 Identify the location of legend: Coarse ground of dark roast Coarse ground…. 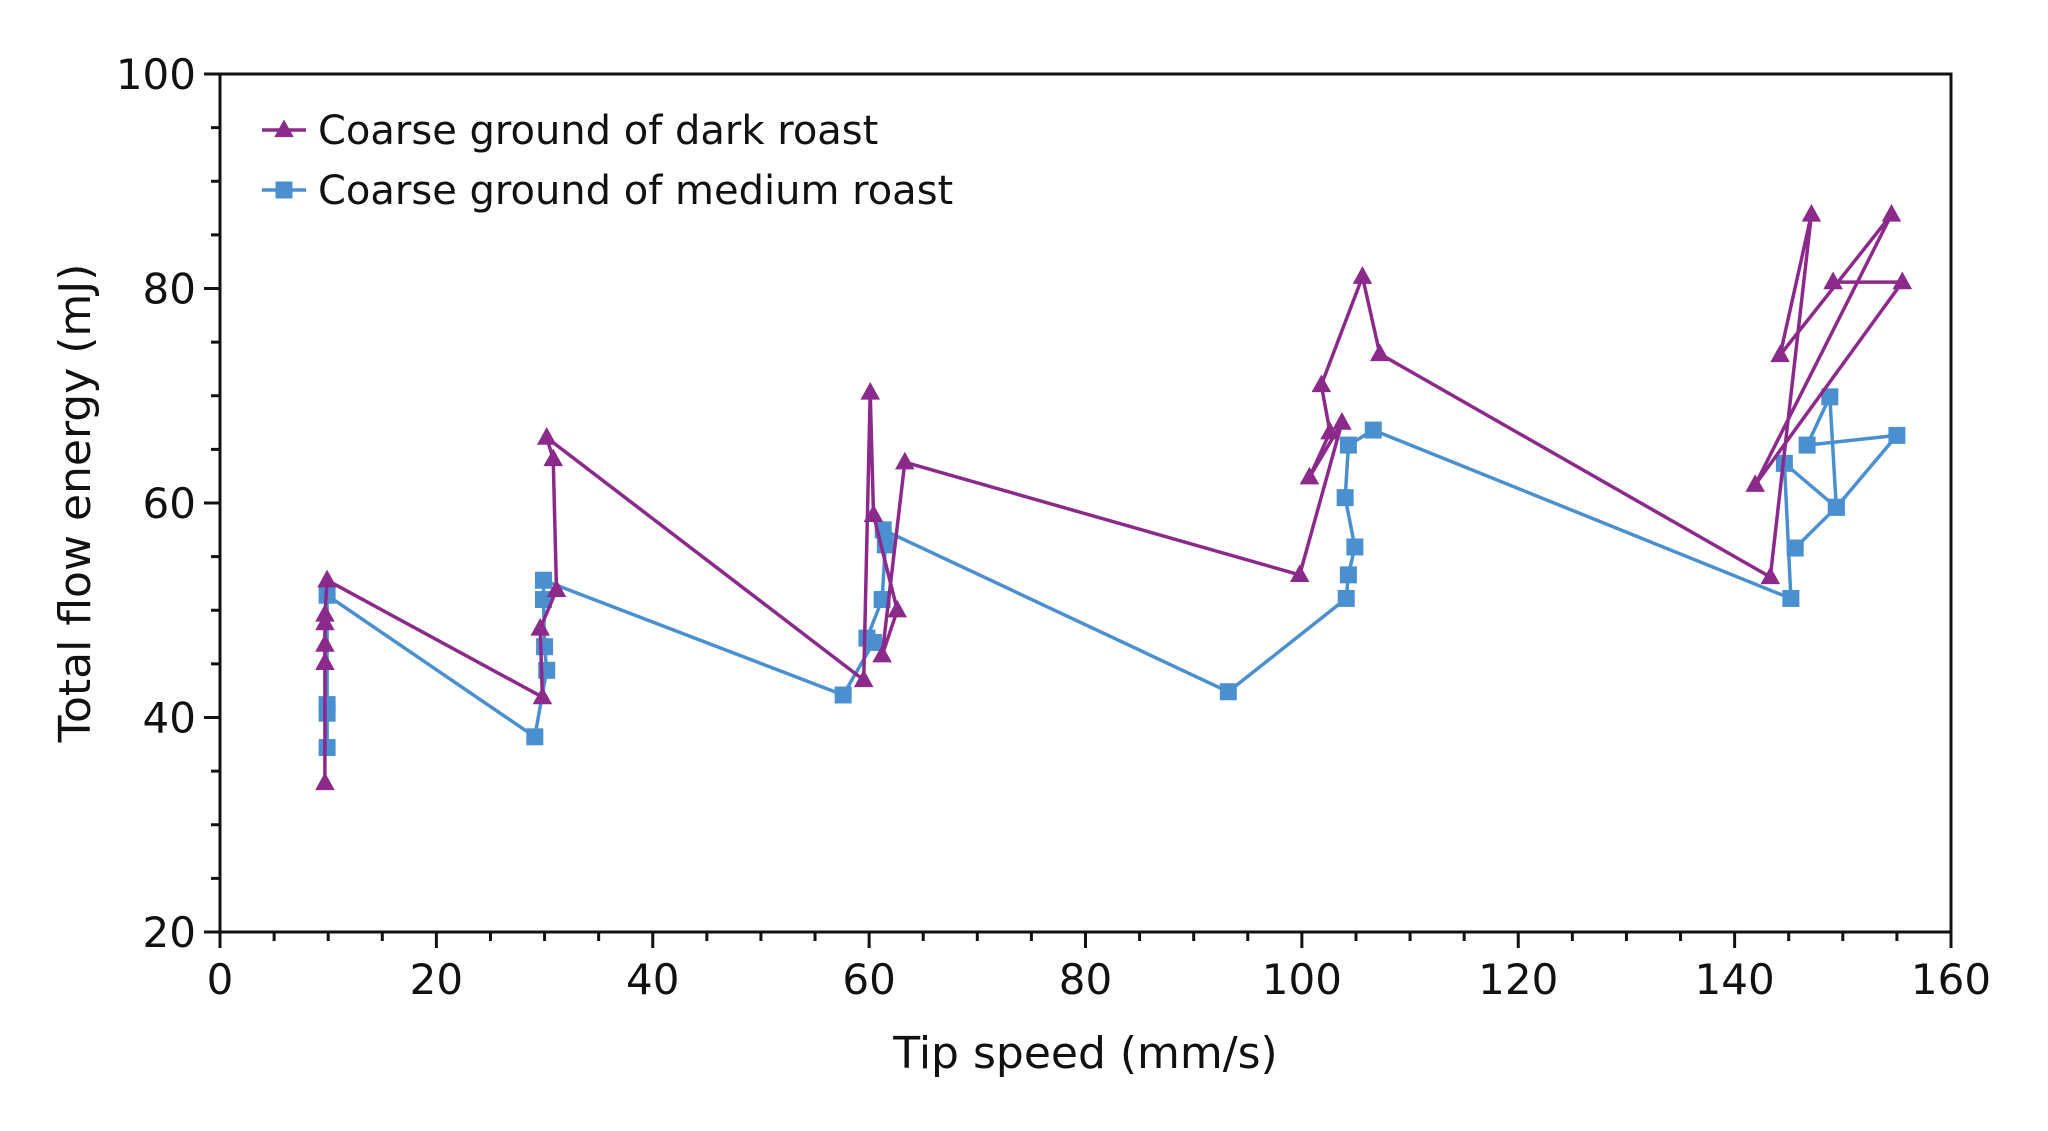
(607, 161).